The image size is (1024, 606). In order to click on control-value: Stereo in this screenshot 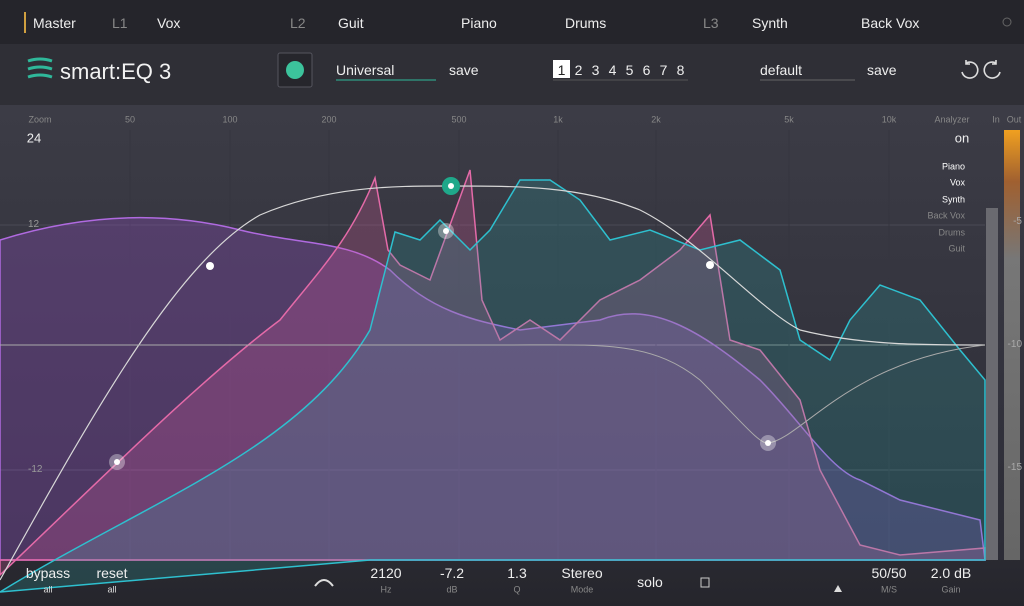, I will do `click(582, 573)`.